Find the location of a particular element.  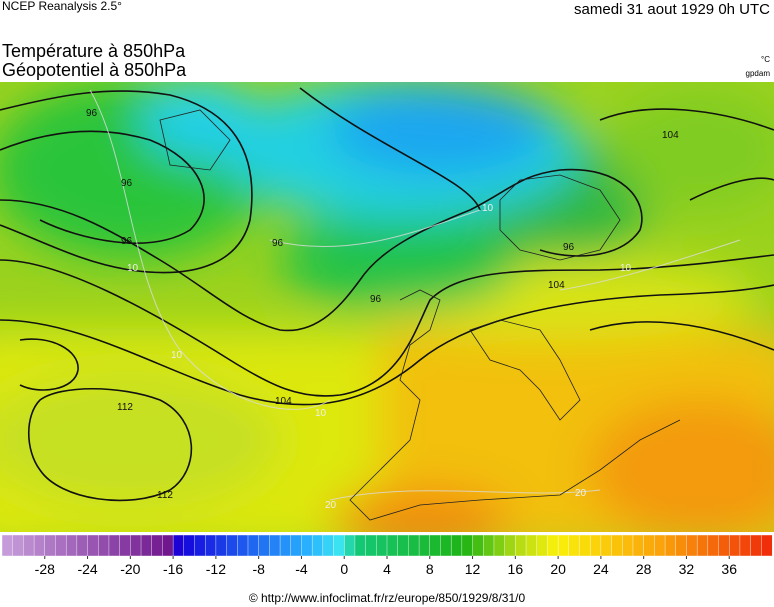

colorbar-tick-label: -4 is located at coordinates (301, 569).